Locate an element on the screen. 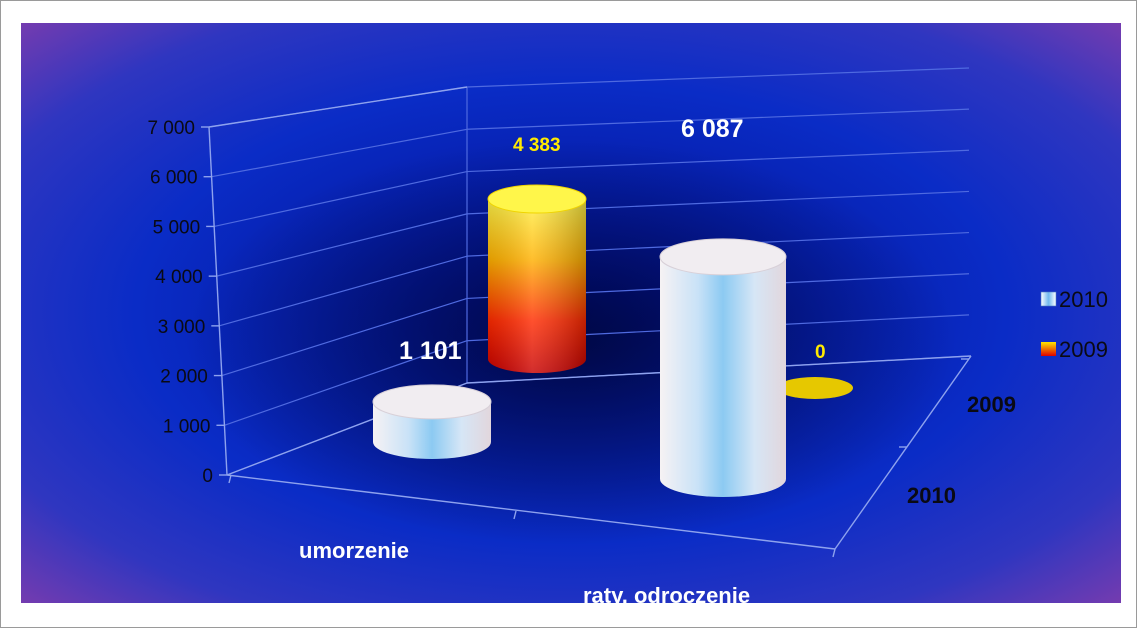 The image size is (1137, 629). data-label-2009-umorzenie: 4 383 is located at coordinates (537, 145).